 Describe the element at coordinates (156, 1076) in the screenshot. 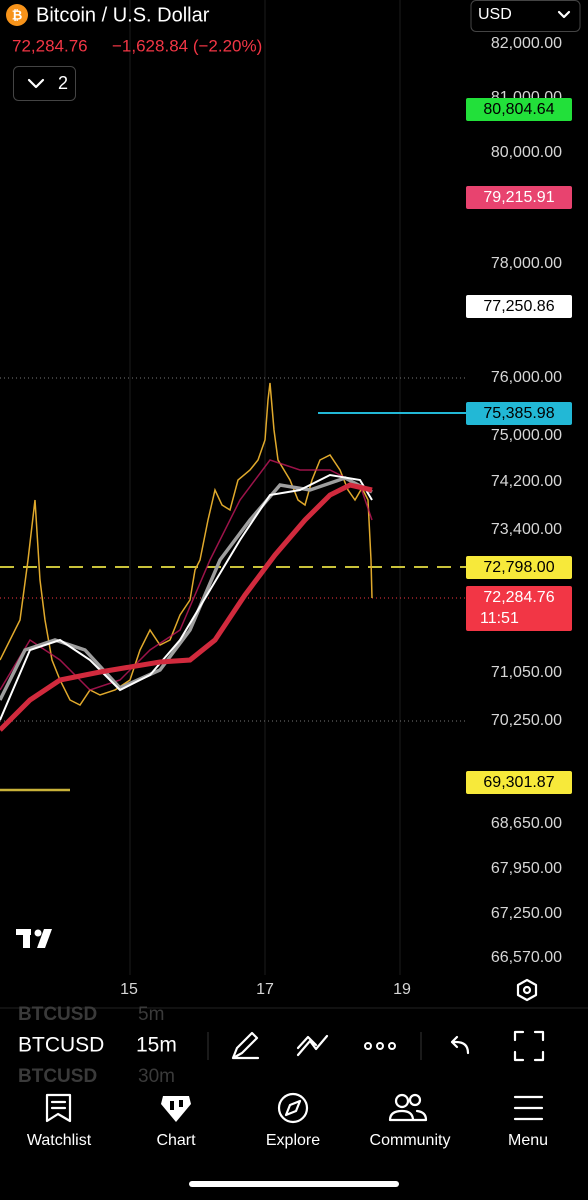

I see `ghost-interval: 30m` at that location.